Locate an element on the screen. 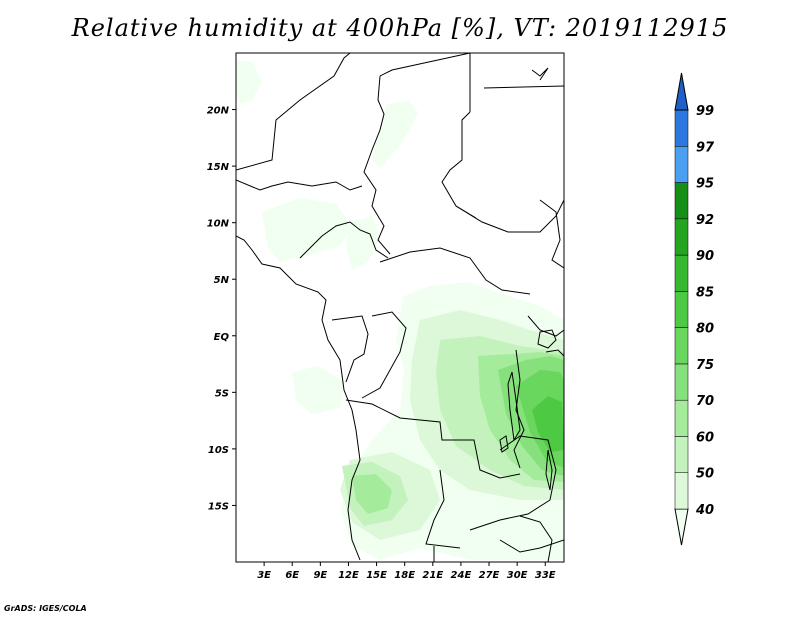 This screenshot has width=800, height=618. border-sudan-east is located at coordinates (523, 87).